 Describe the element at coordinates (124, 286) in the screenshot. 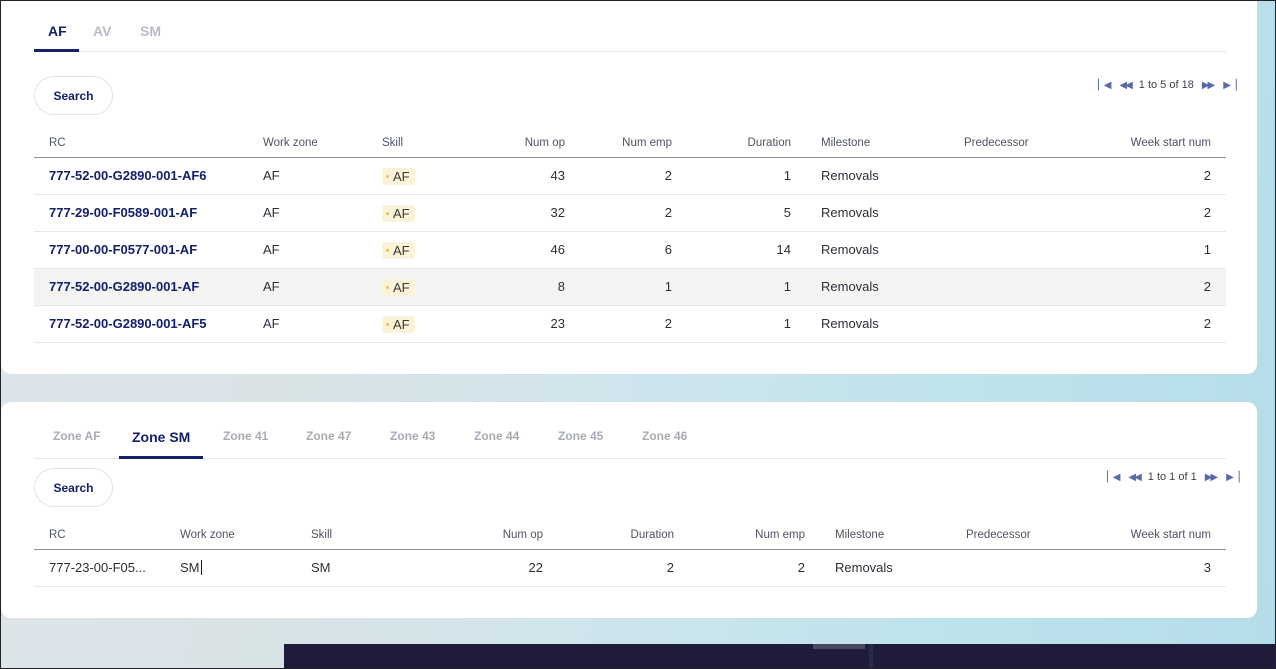

I see `rc-link: 777-52-00-G2890-001-AF` at that location.